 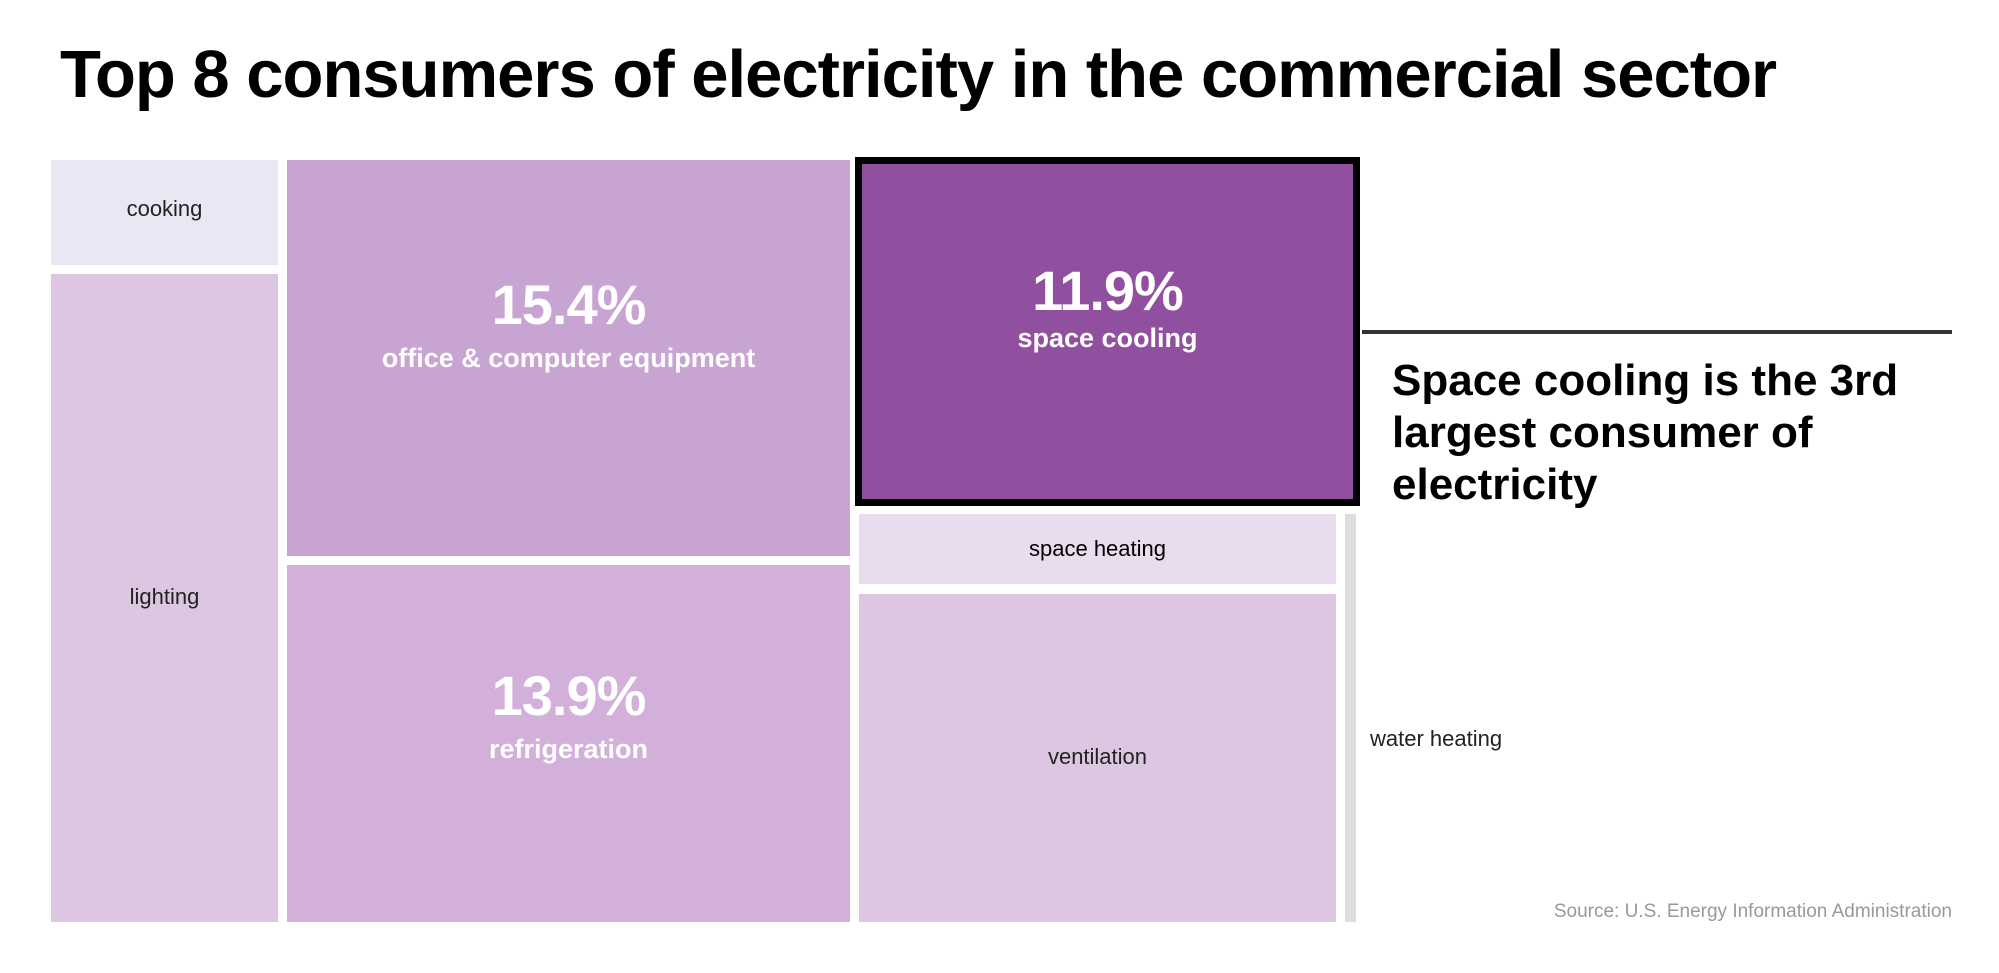 What do you see at coordinates (1108, 290) in the screenshot?
I see `cell-value-space-cooling: 11.9%` at bounding box center [1108, 290].